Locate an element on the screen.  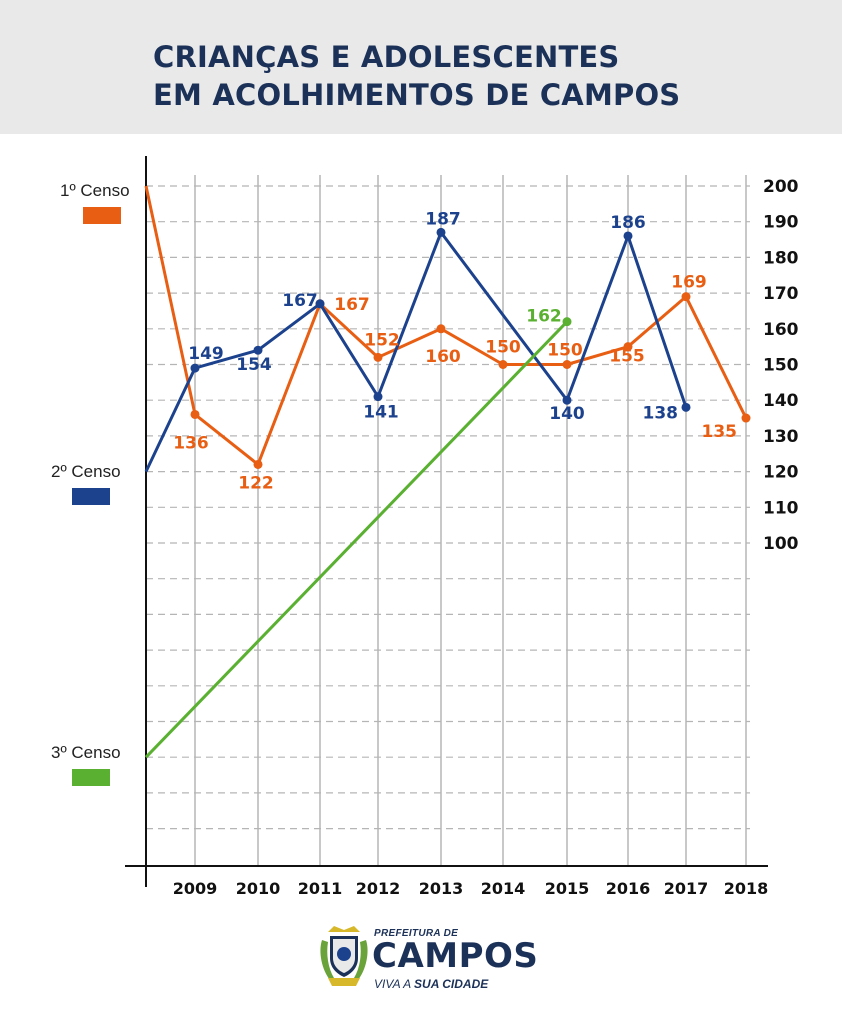
data-label: 187 is located at coordinates (443, 219).